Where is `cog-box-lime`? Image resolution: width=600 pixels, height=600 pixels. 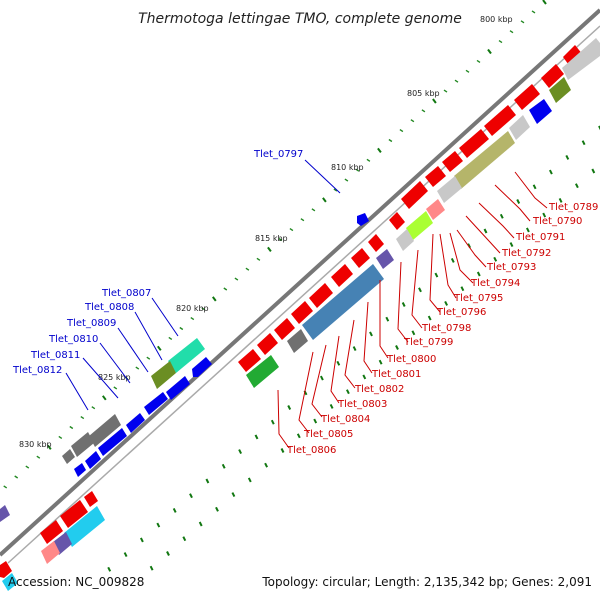
cog-box-lime is located at coordinates (419, 225).